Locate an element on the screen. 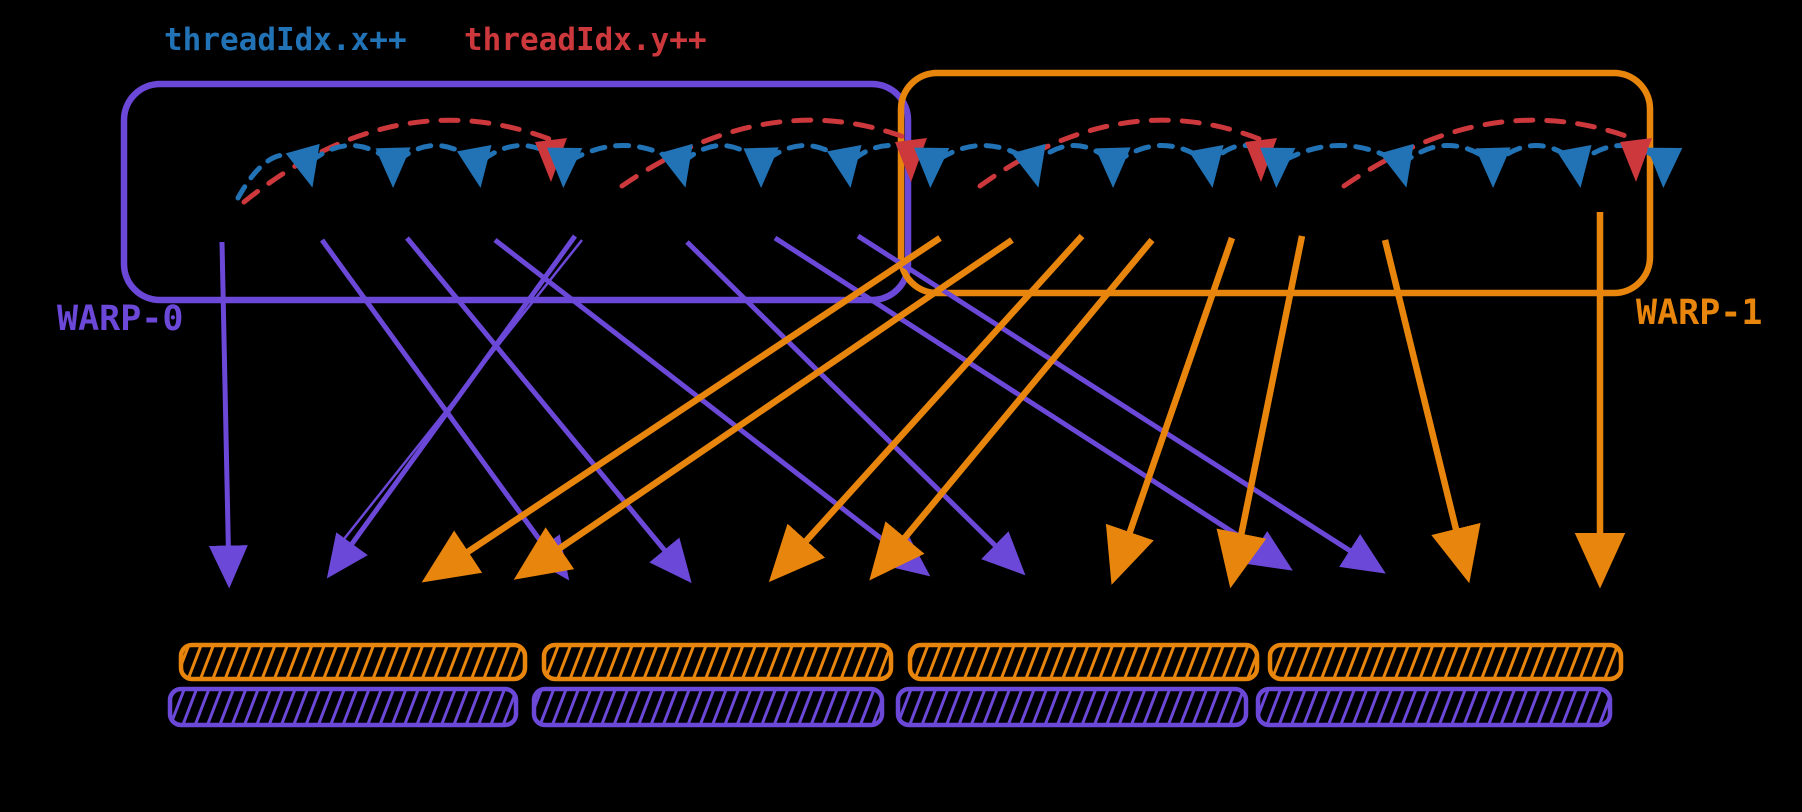  warp0-box is located at coordinates (516, 192).